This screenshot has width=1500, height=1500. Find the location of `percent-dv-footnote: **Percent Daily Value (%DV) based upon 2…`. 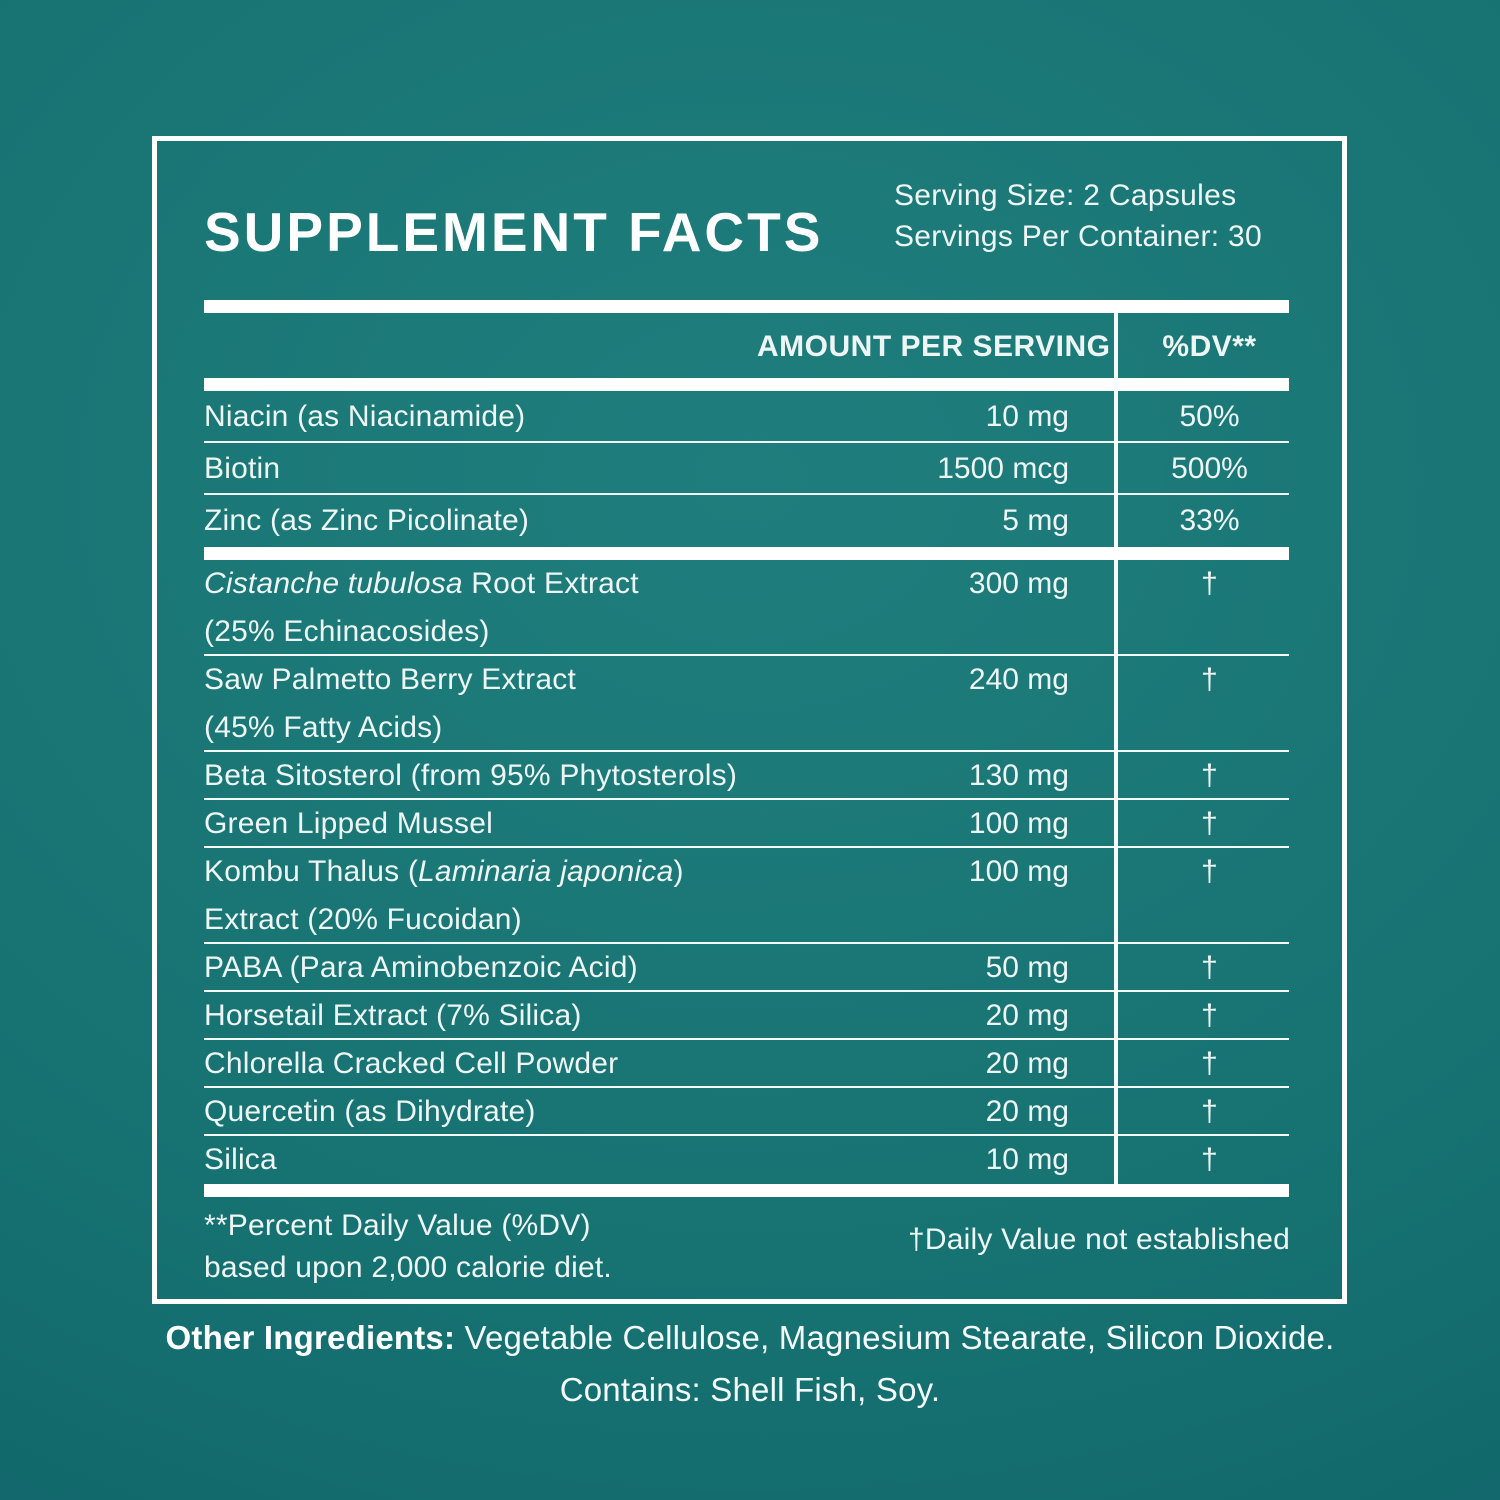

percent-dv-footnote: **Percent Daily Value (%DV) based upon 2… is located at coordinates (408, 1247).